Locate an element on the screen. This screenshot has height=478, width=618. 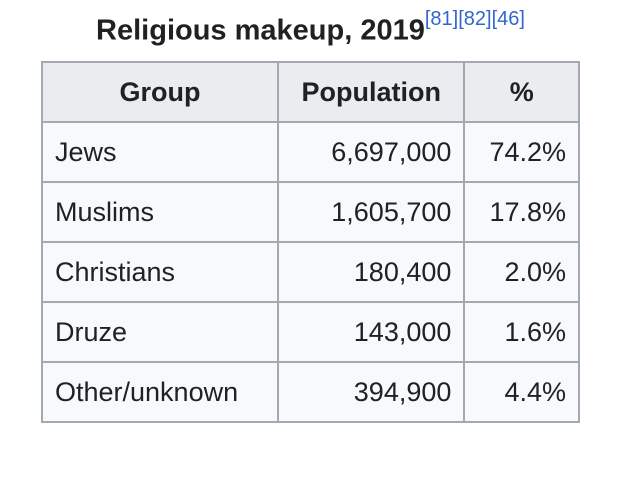
group-cell: Other/unknown is located at coordinates (160, 392).